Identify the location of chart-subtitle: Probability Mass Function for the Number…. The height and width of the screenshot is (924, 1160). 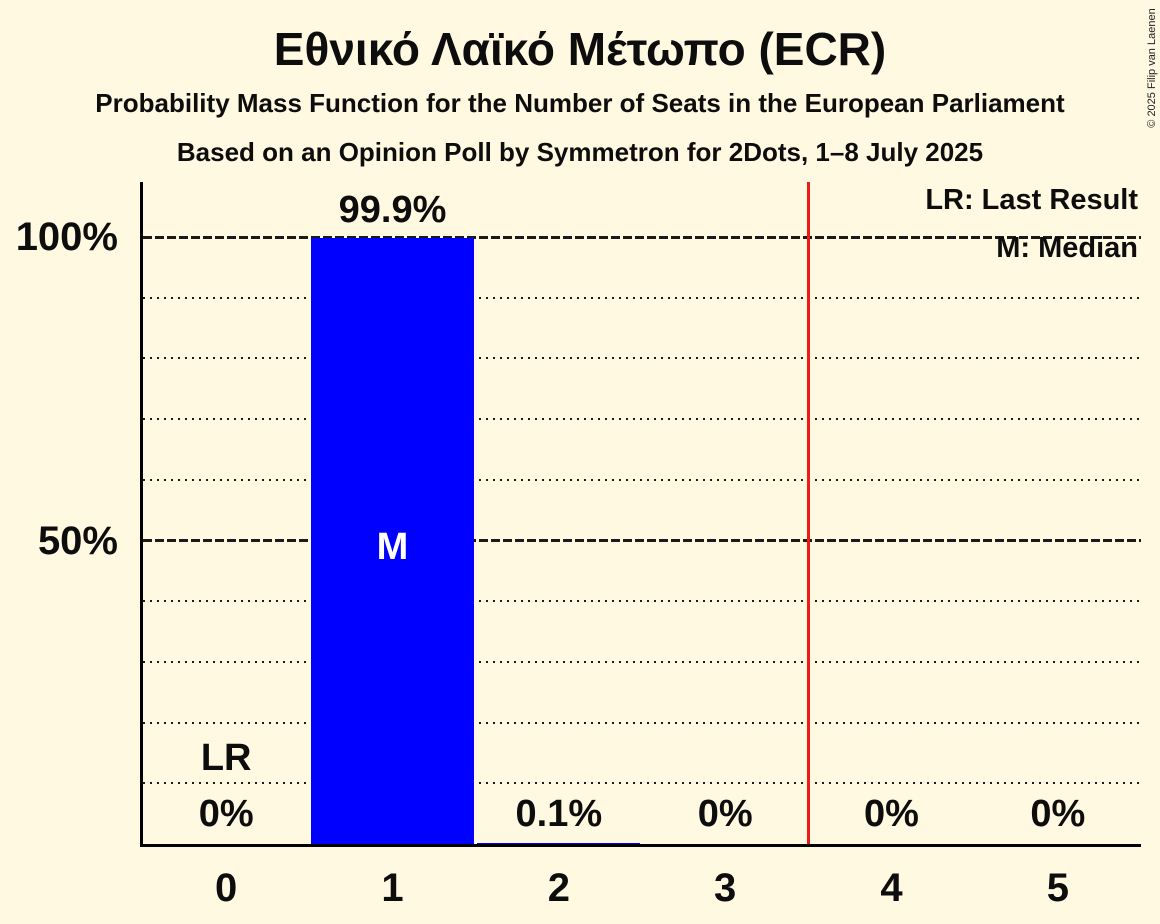
(580, 103).